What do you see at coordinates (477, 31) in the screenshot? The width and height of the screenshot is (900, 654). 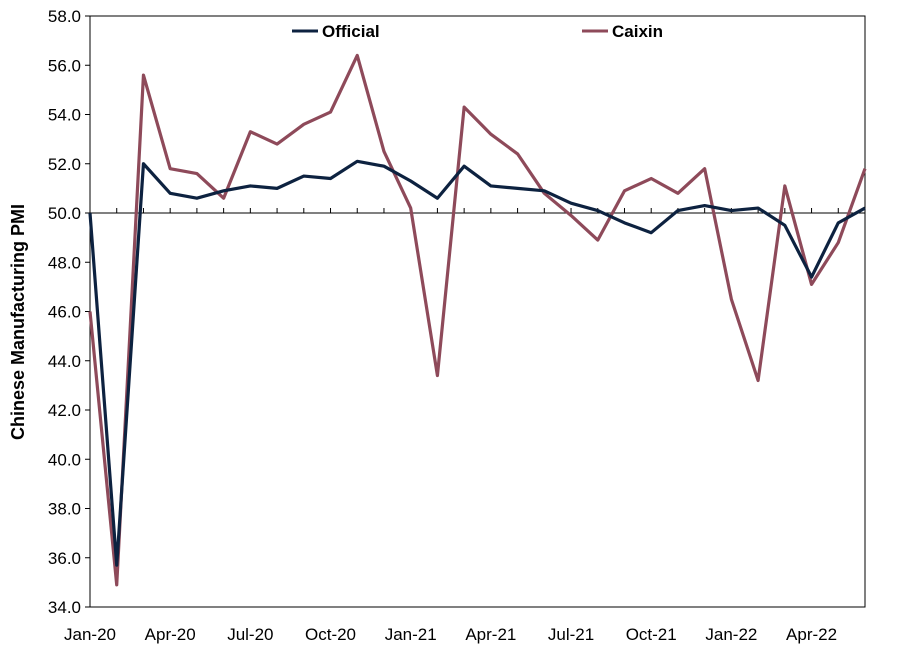 I see `legend: Official Caixin` at bounding box center [477, 31].